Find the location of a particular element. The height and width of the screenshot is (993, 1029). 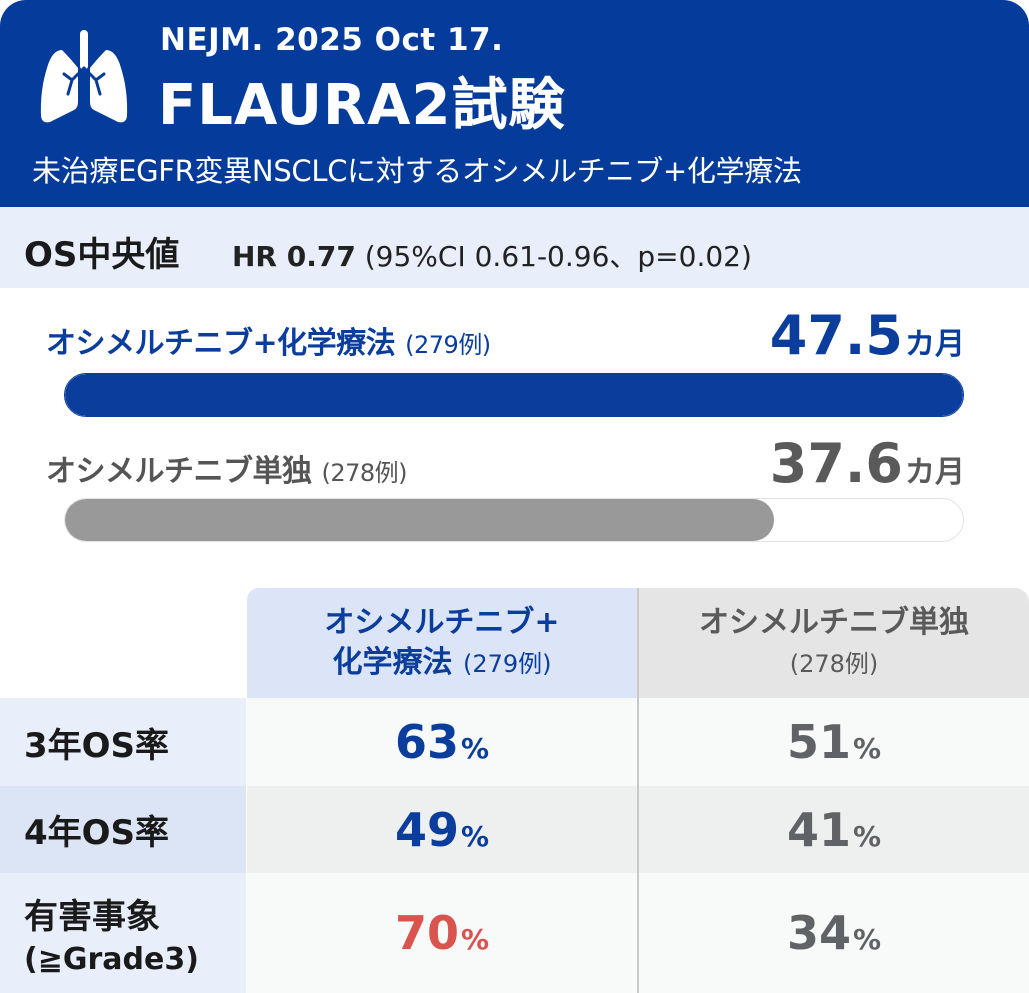

column-header-line1: オシメルチニブ+ is located at coordinates (442, 622).